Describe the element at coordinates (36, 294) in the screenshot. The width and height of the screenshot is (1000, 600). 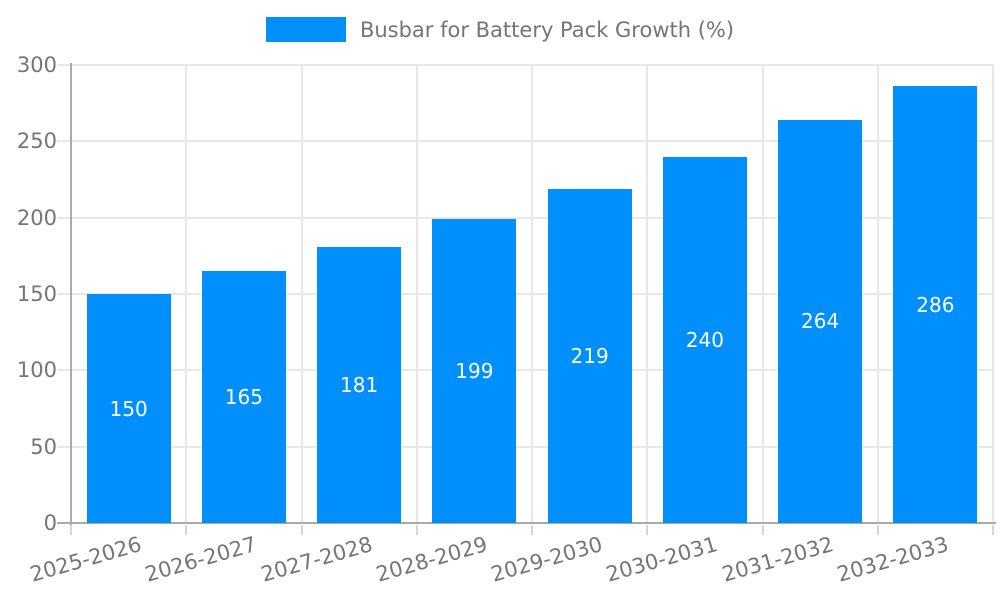
I see `y-axis-label: 150` at that location.